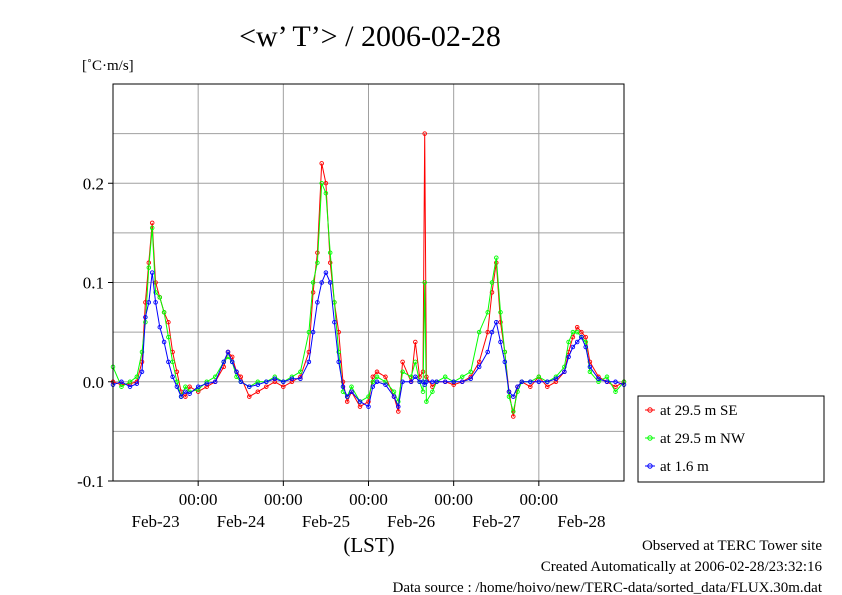 This screenshot has height=595, width=842. Describe the element at coordinates (695, 439) in the screenshot. I see `legend-item: at 29.5 m NW` at that location.